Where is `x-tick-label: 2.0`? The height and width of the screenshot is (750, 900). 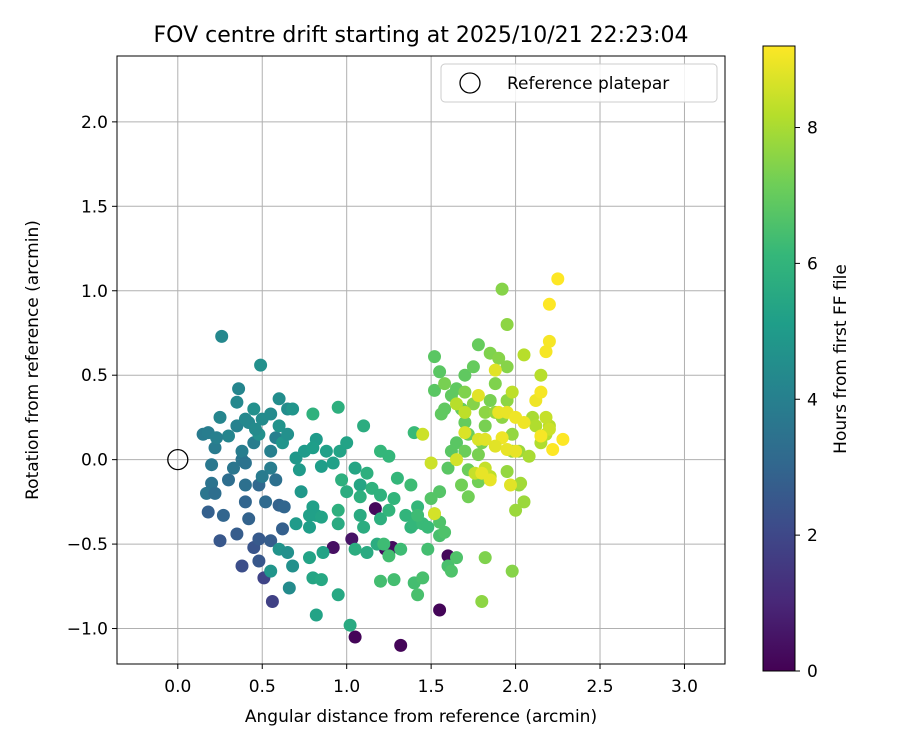
x-tick-label: 2.0 is located at coordinates (515, 687).